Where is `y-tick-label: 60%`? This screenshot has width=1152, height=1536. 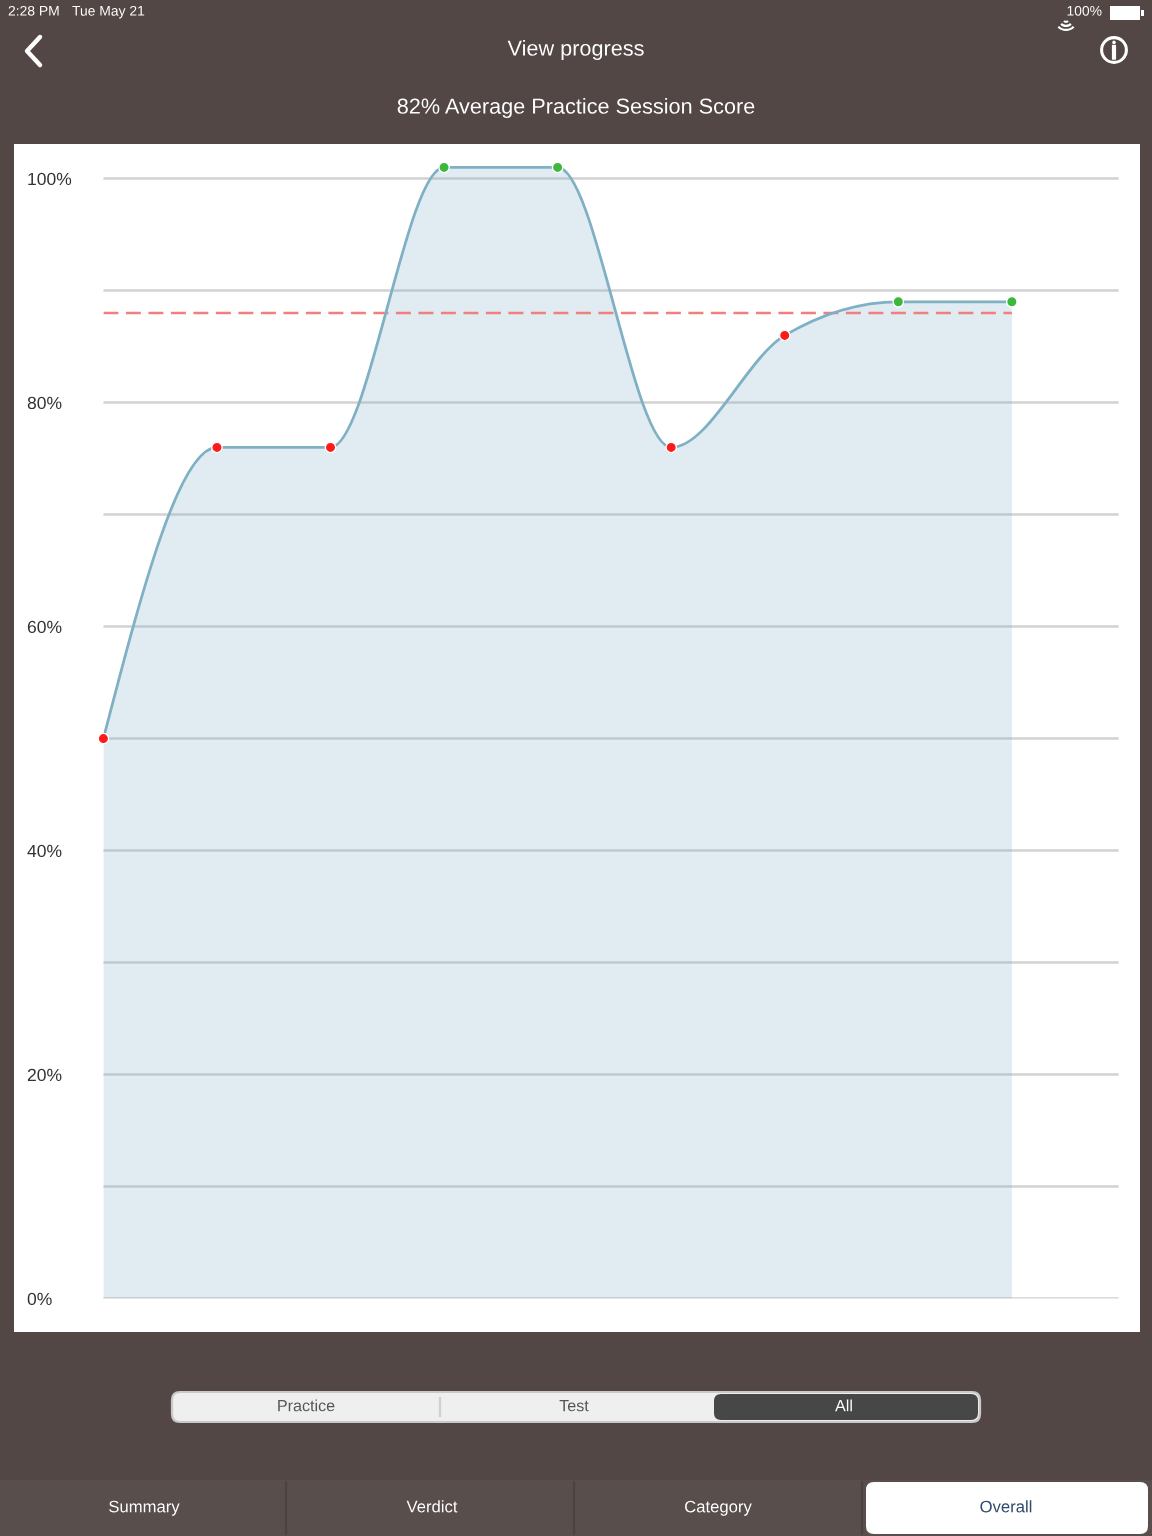 y-tick-label: 60% is located at coordinates (44, 627).